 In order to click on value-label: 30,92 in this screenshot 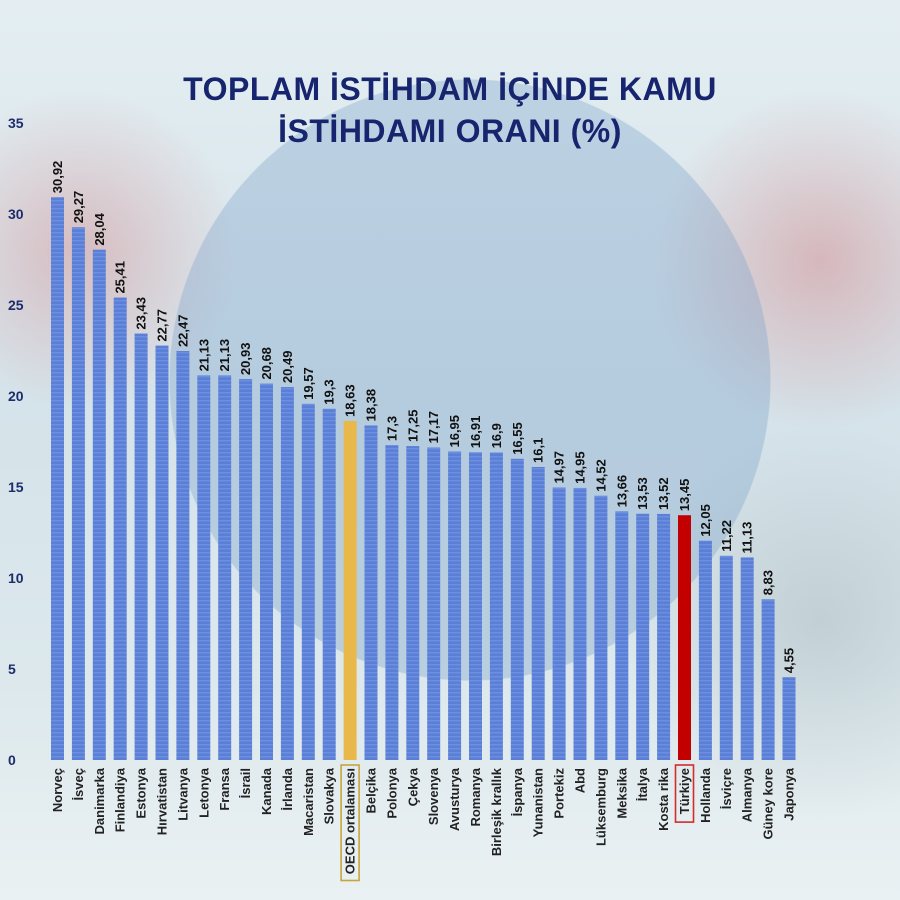, I will do `click(57, 177)`.